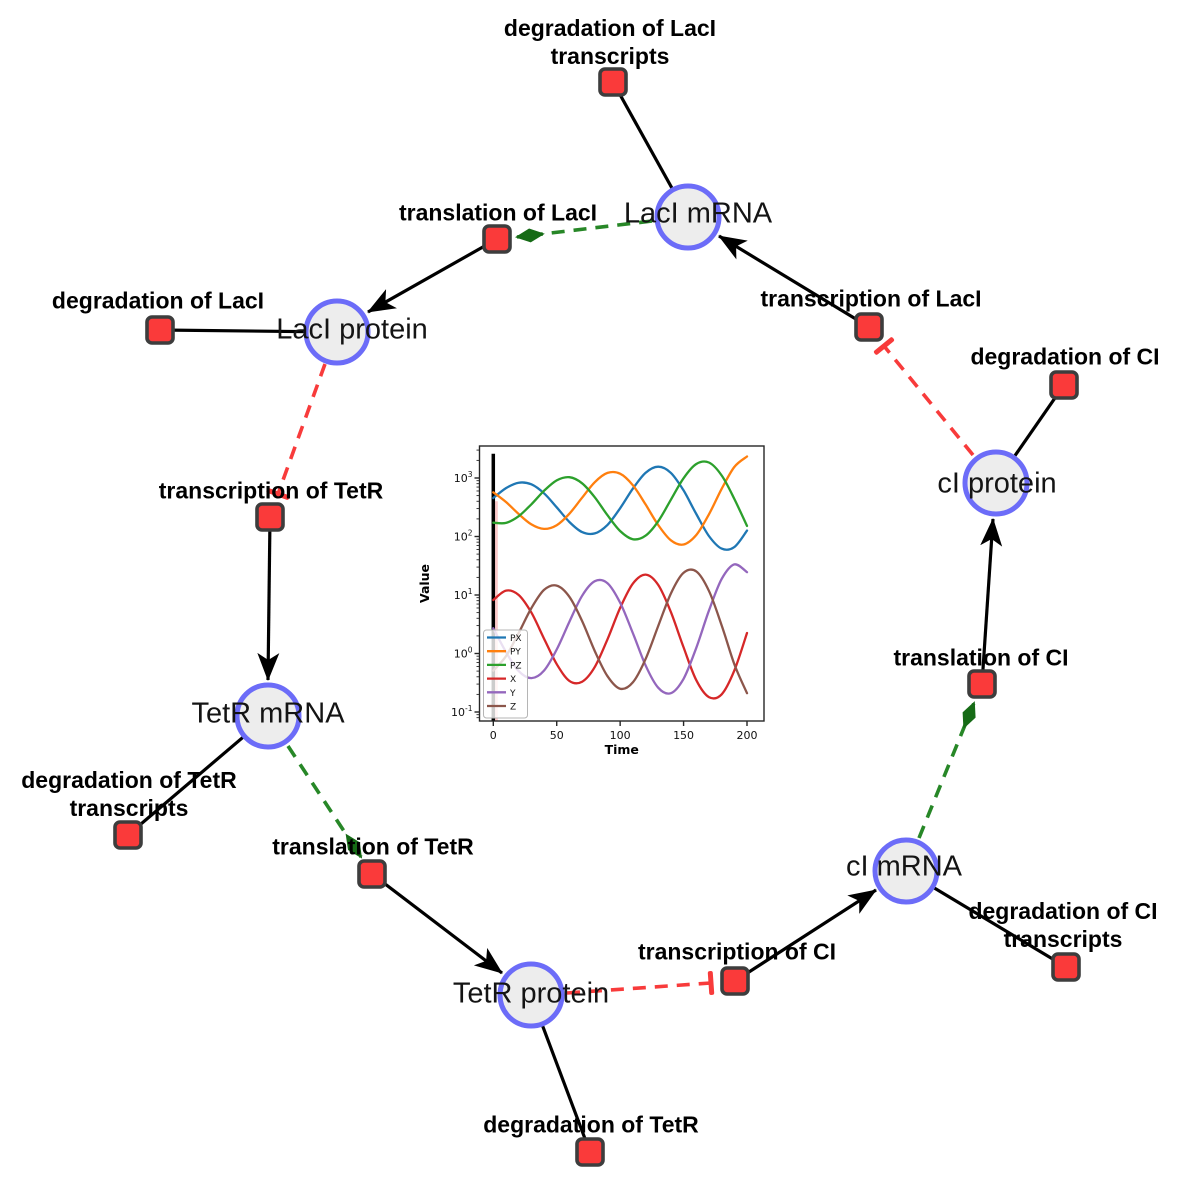  What do you see at coordinates (1064, 385) in the screenshot?
I see `reaction-node-deg-ci` at bounding box center [1064, 385].